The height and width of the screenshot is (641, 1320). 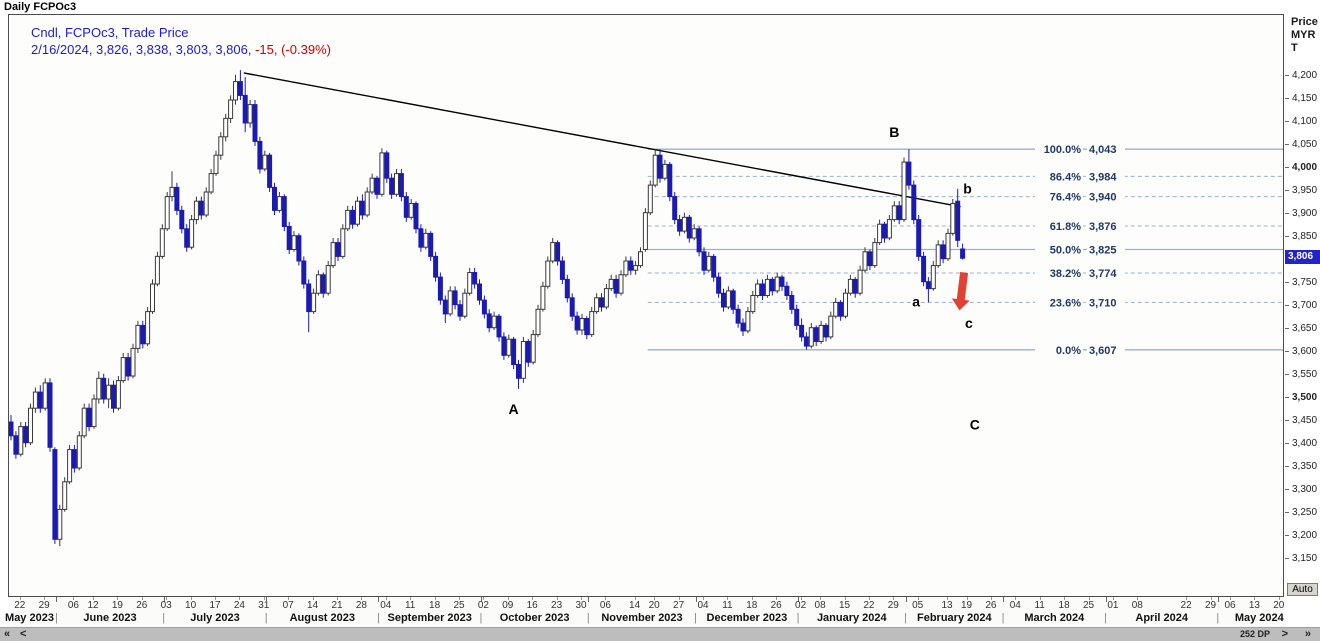 I want to click on day-tick-label: 31, so click(x=264, y=605).